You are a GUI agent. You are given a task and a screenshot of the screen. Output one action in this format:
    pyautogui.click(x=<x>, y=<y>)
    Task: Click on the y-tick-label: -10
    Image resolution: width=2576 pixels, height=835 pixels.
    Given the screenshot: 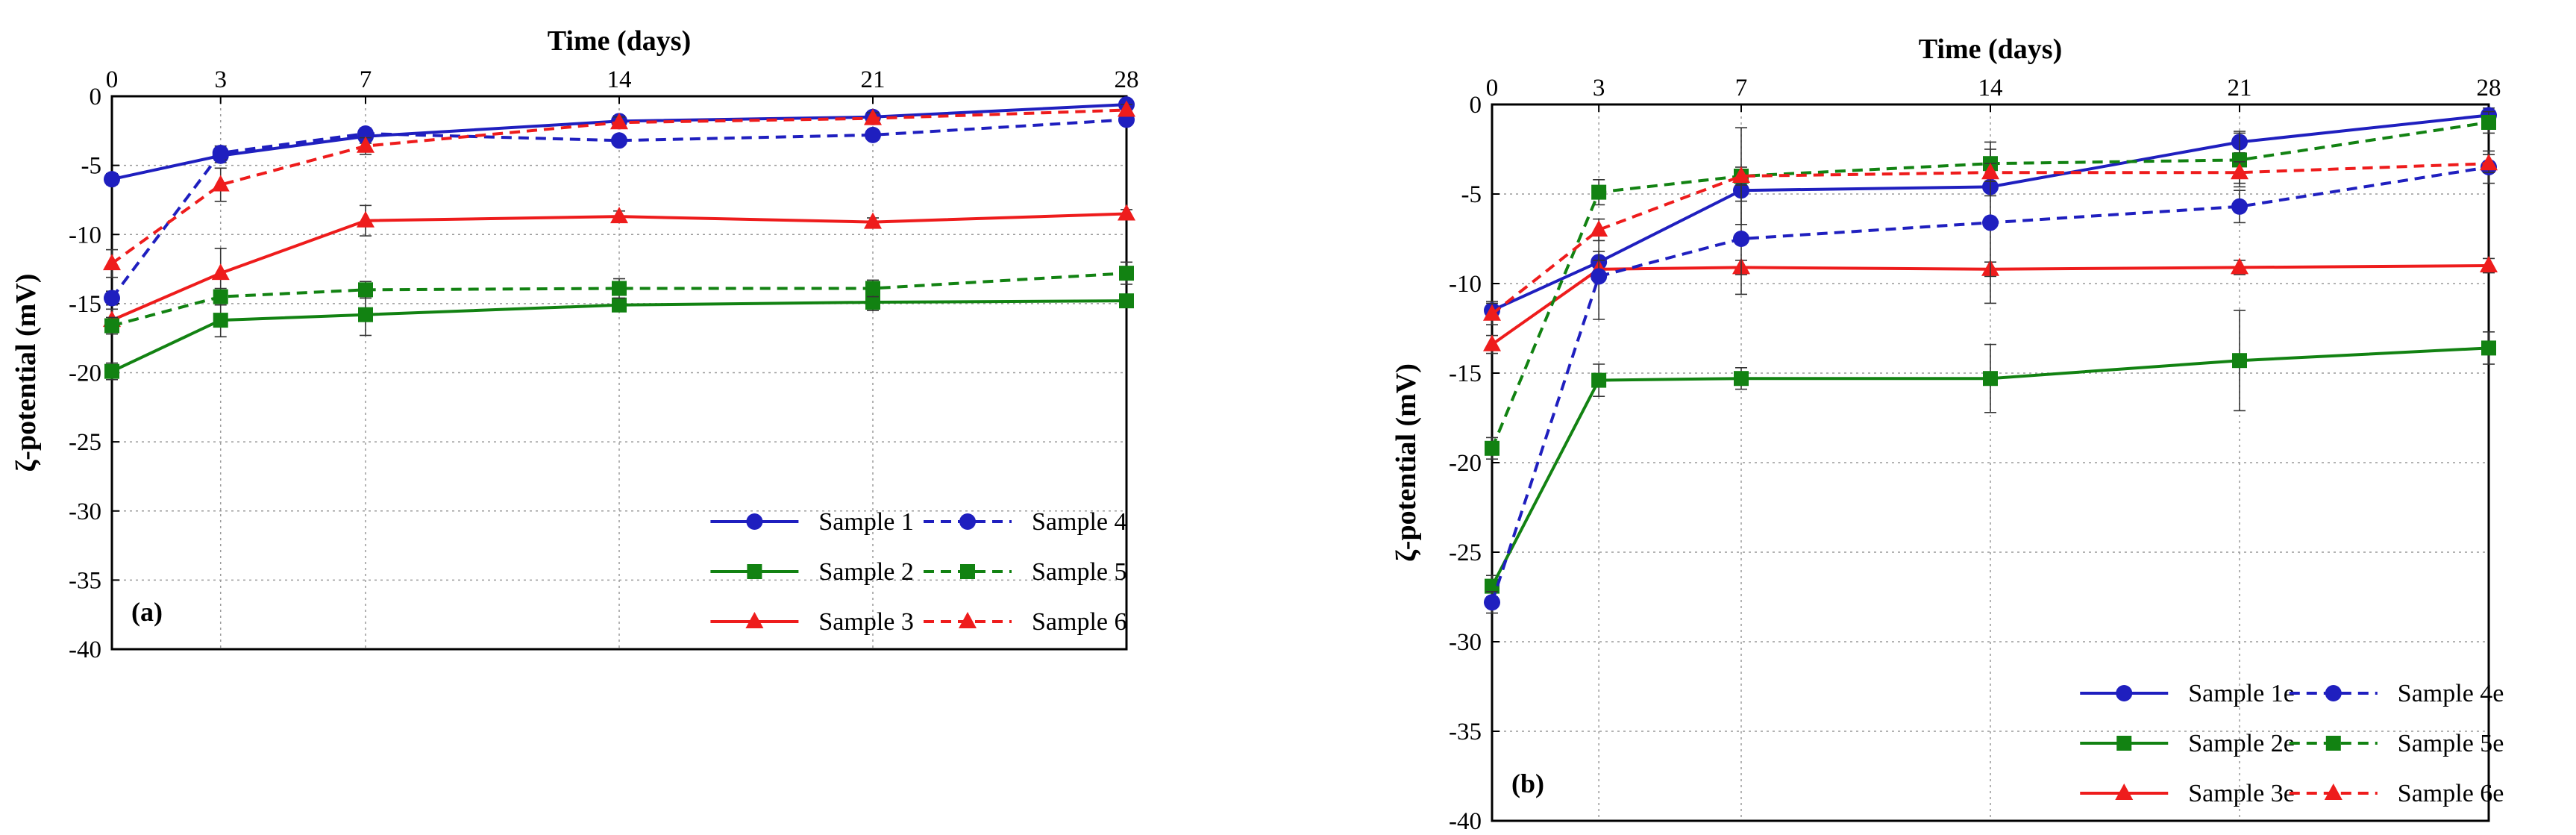 What is the action you would take?
    pyautogui.click(x=85, y=235)
    